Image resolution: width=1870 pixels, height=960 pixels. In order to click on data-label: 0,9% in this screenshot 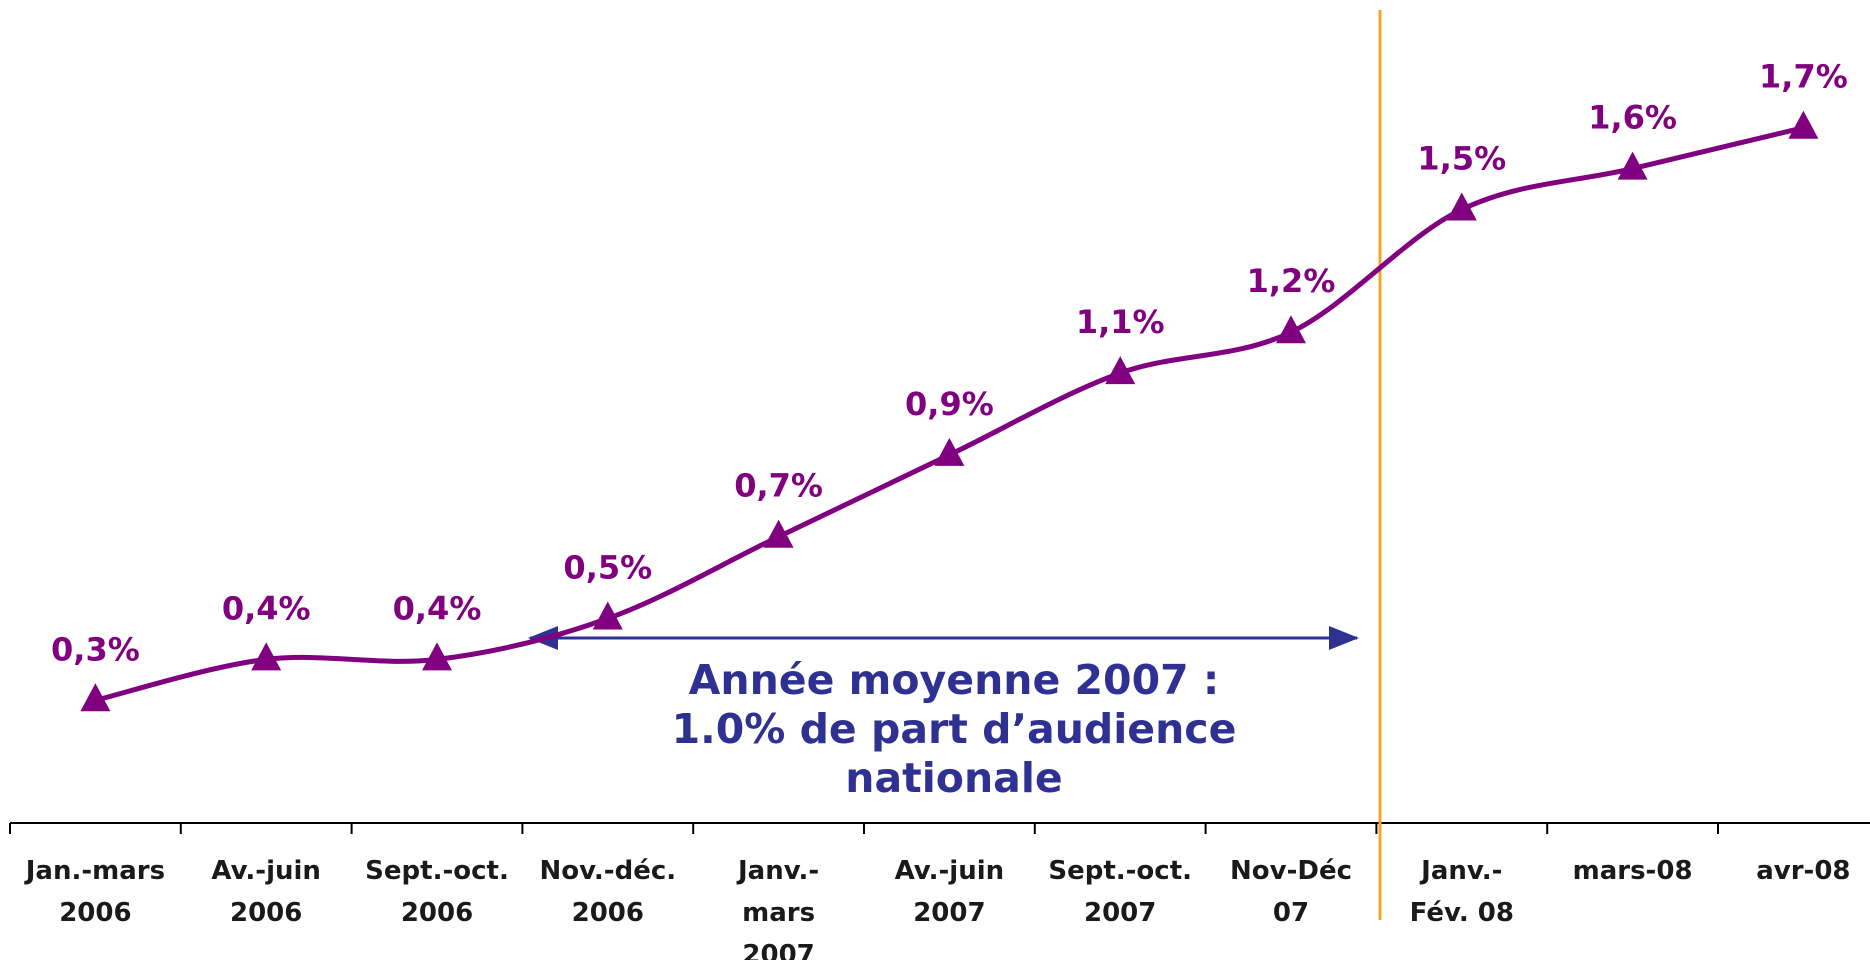, I will do `click(949, 404)`.